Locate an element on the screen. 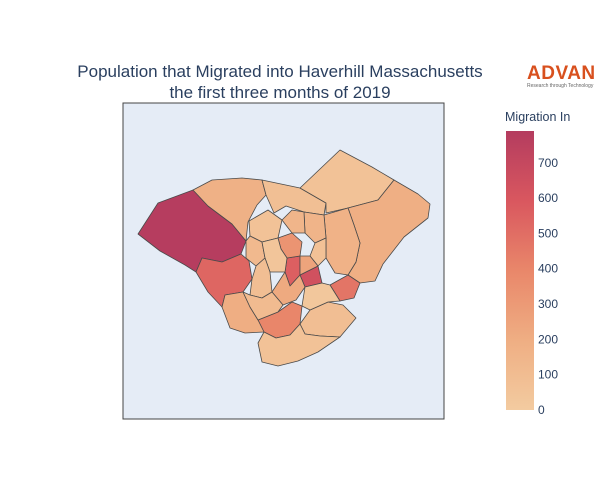  tract-northwest is located at coordinates (229, 209).